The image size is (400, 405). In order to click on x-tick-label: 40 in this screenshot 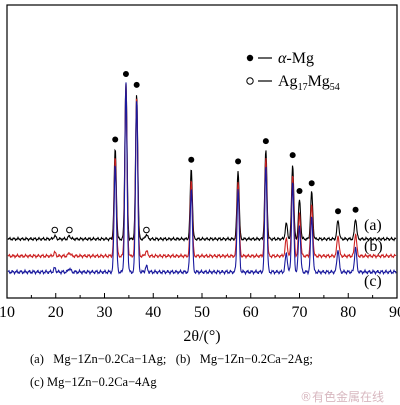, I will do `click(153, 312)`.